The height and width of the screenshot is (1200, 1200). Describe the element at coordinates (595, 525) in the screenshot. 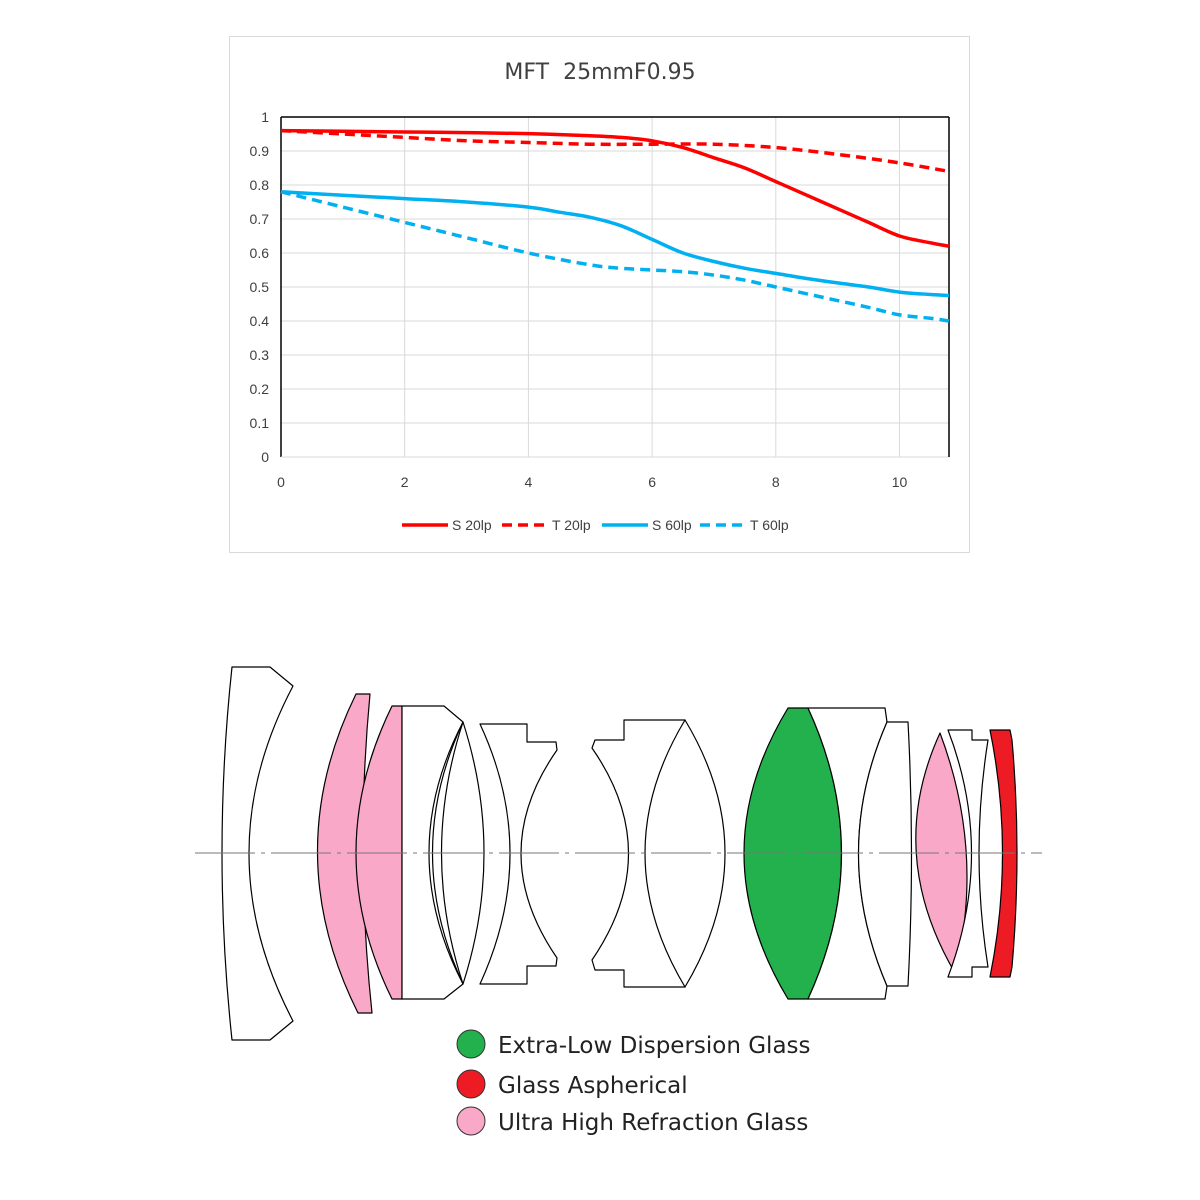

I see `chart-legend: S 20lp T 20lp S 60lp T 60lp` at that location.